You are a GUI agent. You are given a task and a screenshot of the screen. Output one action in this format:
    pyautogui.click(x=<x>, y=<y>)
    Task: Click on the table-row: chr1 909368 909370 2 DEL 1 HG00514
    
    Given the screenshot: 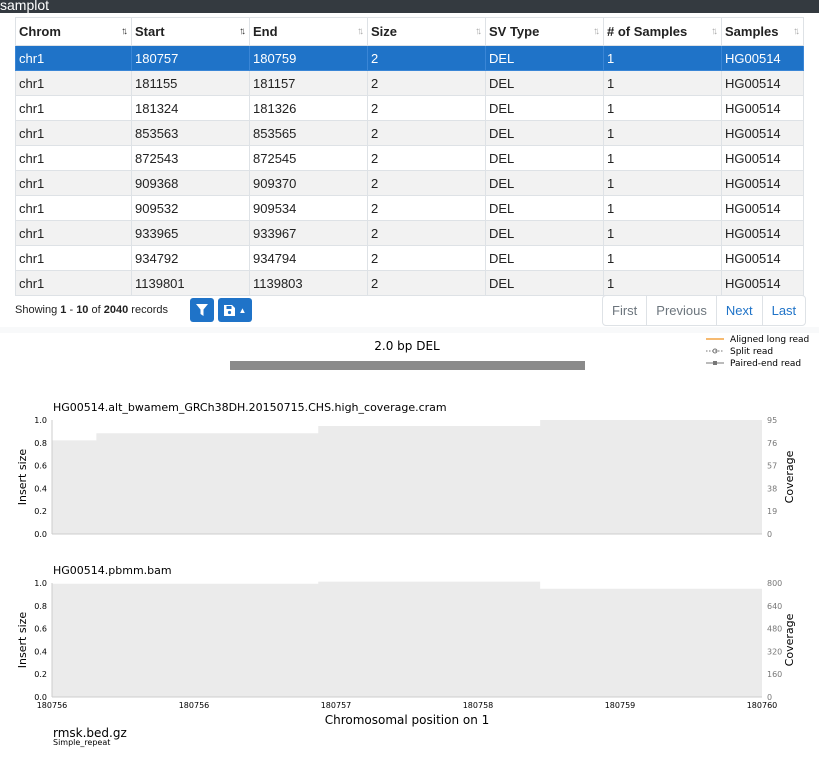 What is the action you would take?
    pyautogui.click(x=409, y=183)
    